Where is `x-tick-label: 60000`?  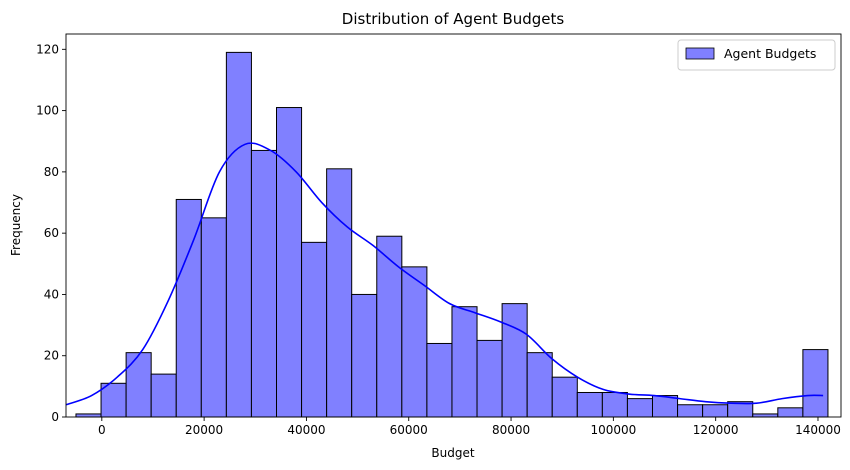 x-tick-label: 60000 is located at coordinates (409, 430).